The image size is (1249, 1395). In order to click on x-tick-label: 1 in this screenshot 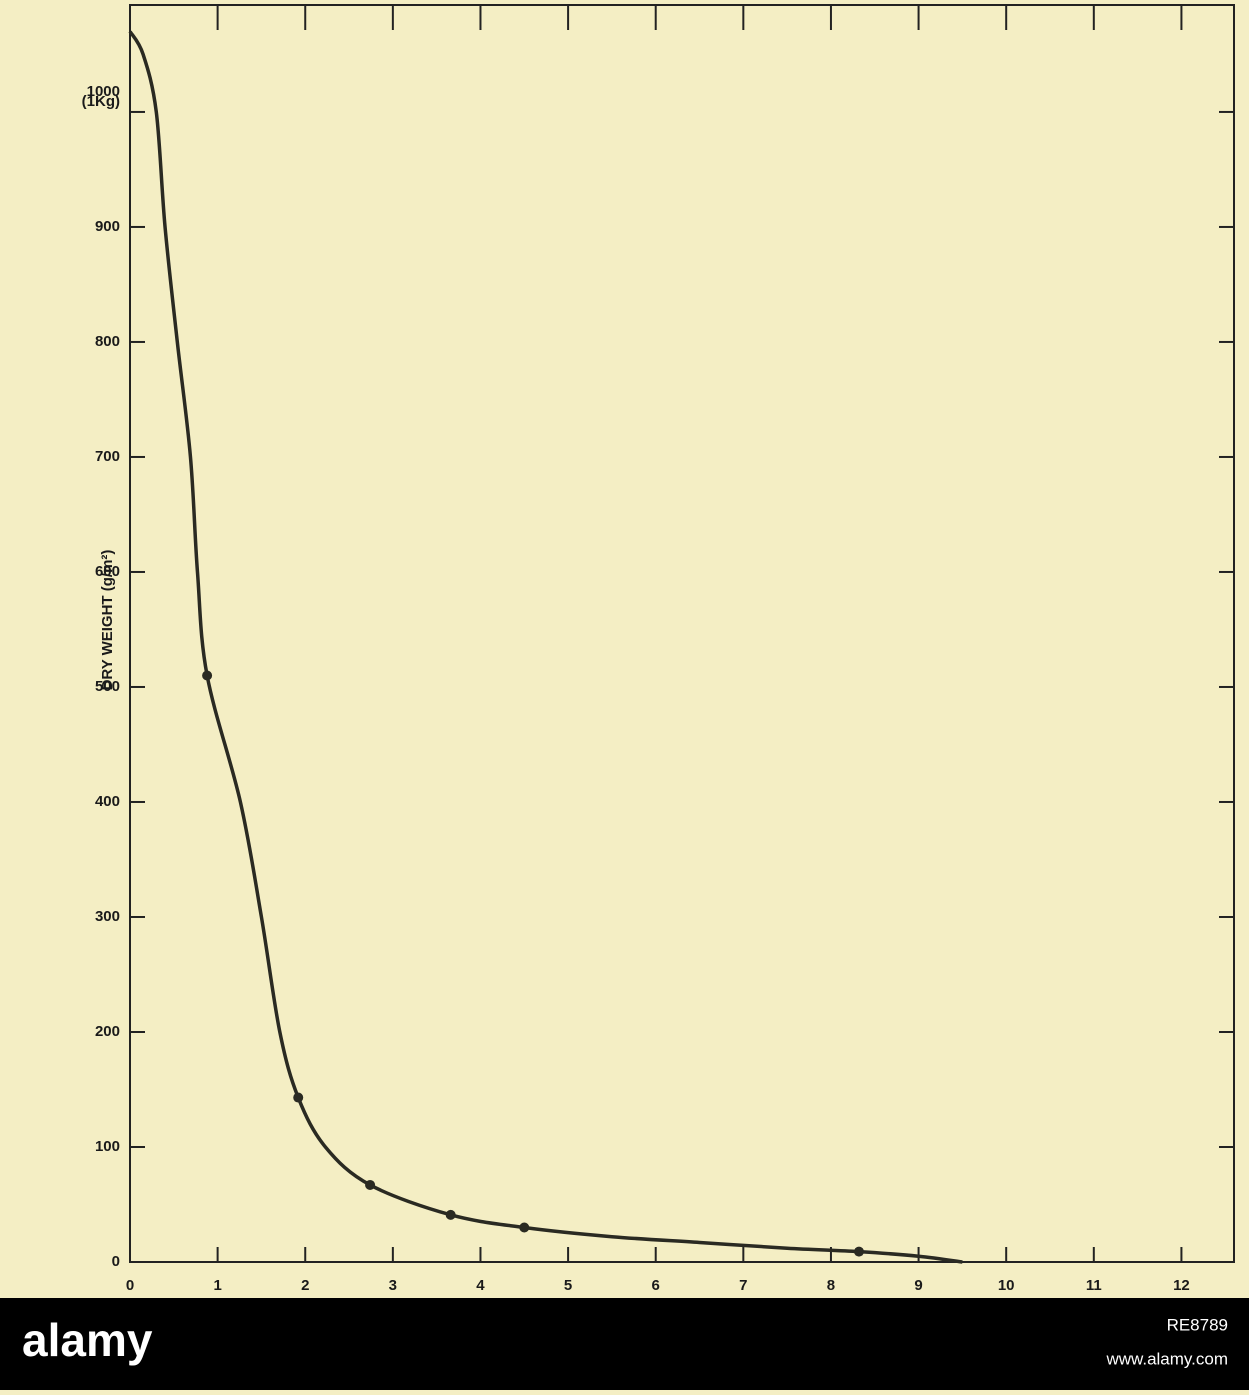, I will do `click(217, 1285)`.